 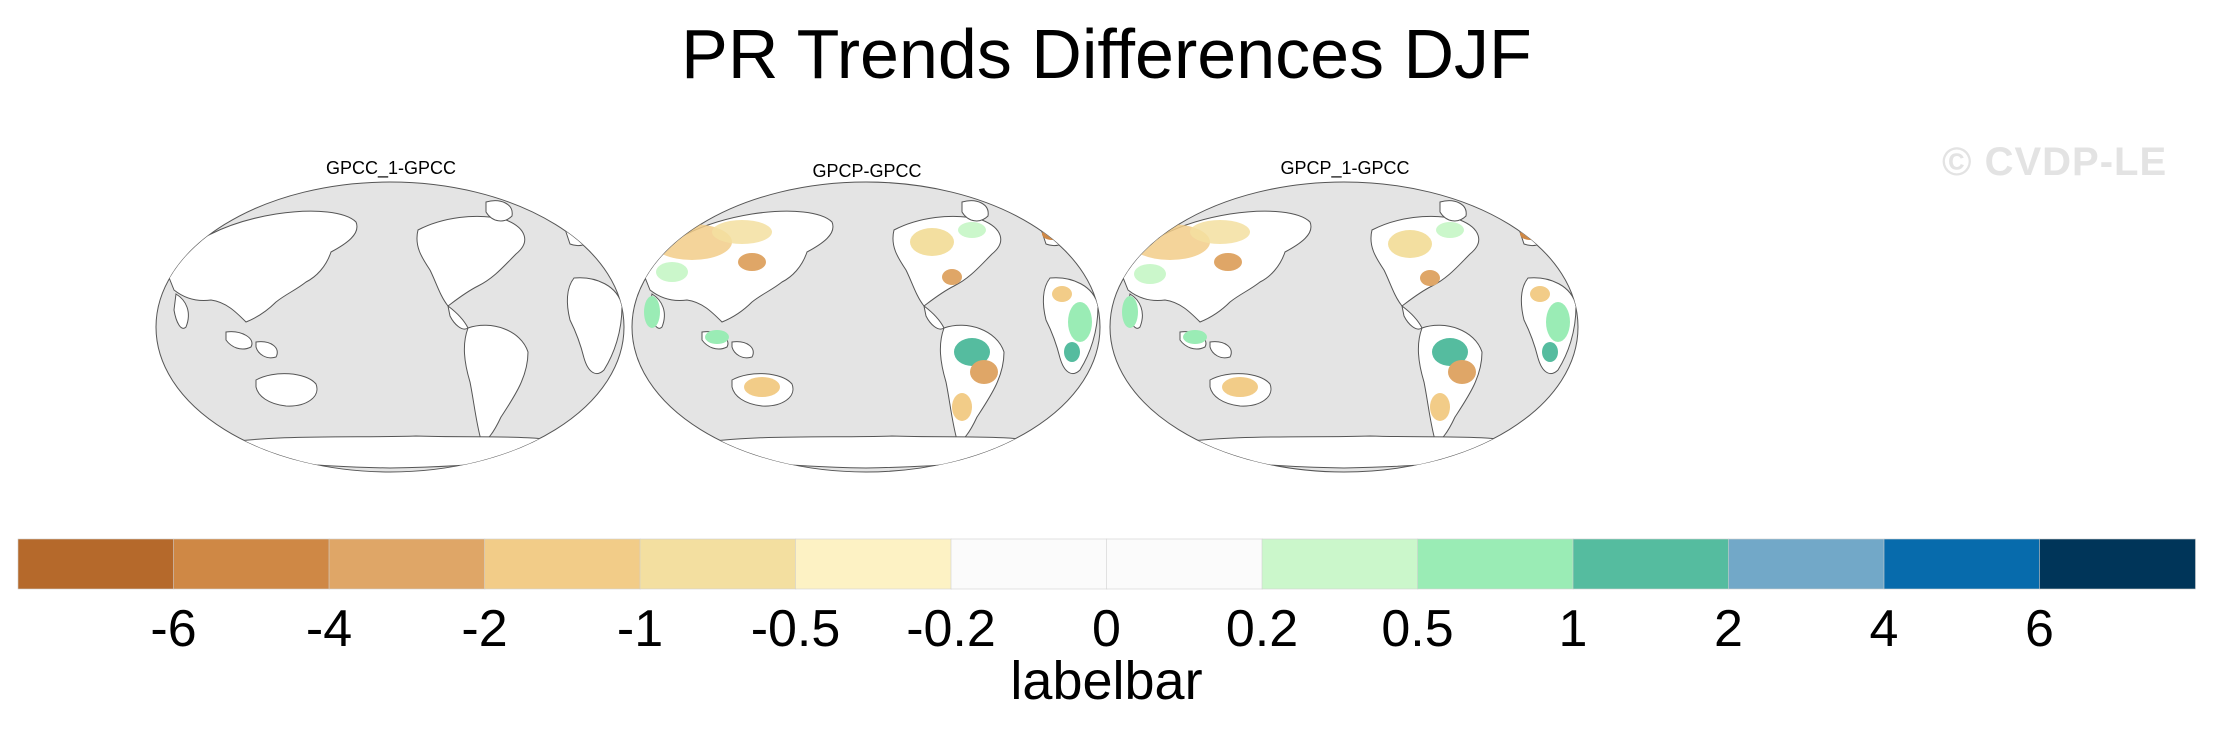 I want to click on colorbar-tick-label: 0.2, so click(x=1262, y=629).